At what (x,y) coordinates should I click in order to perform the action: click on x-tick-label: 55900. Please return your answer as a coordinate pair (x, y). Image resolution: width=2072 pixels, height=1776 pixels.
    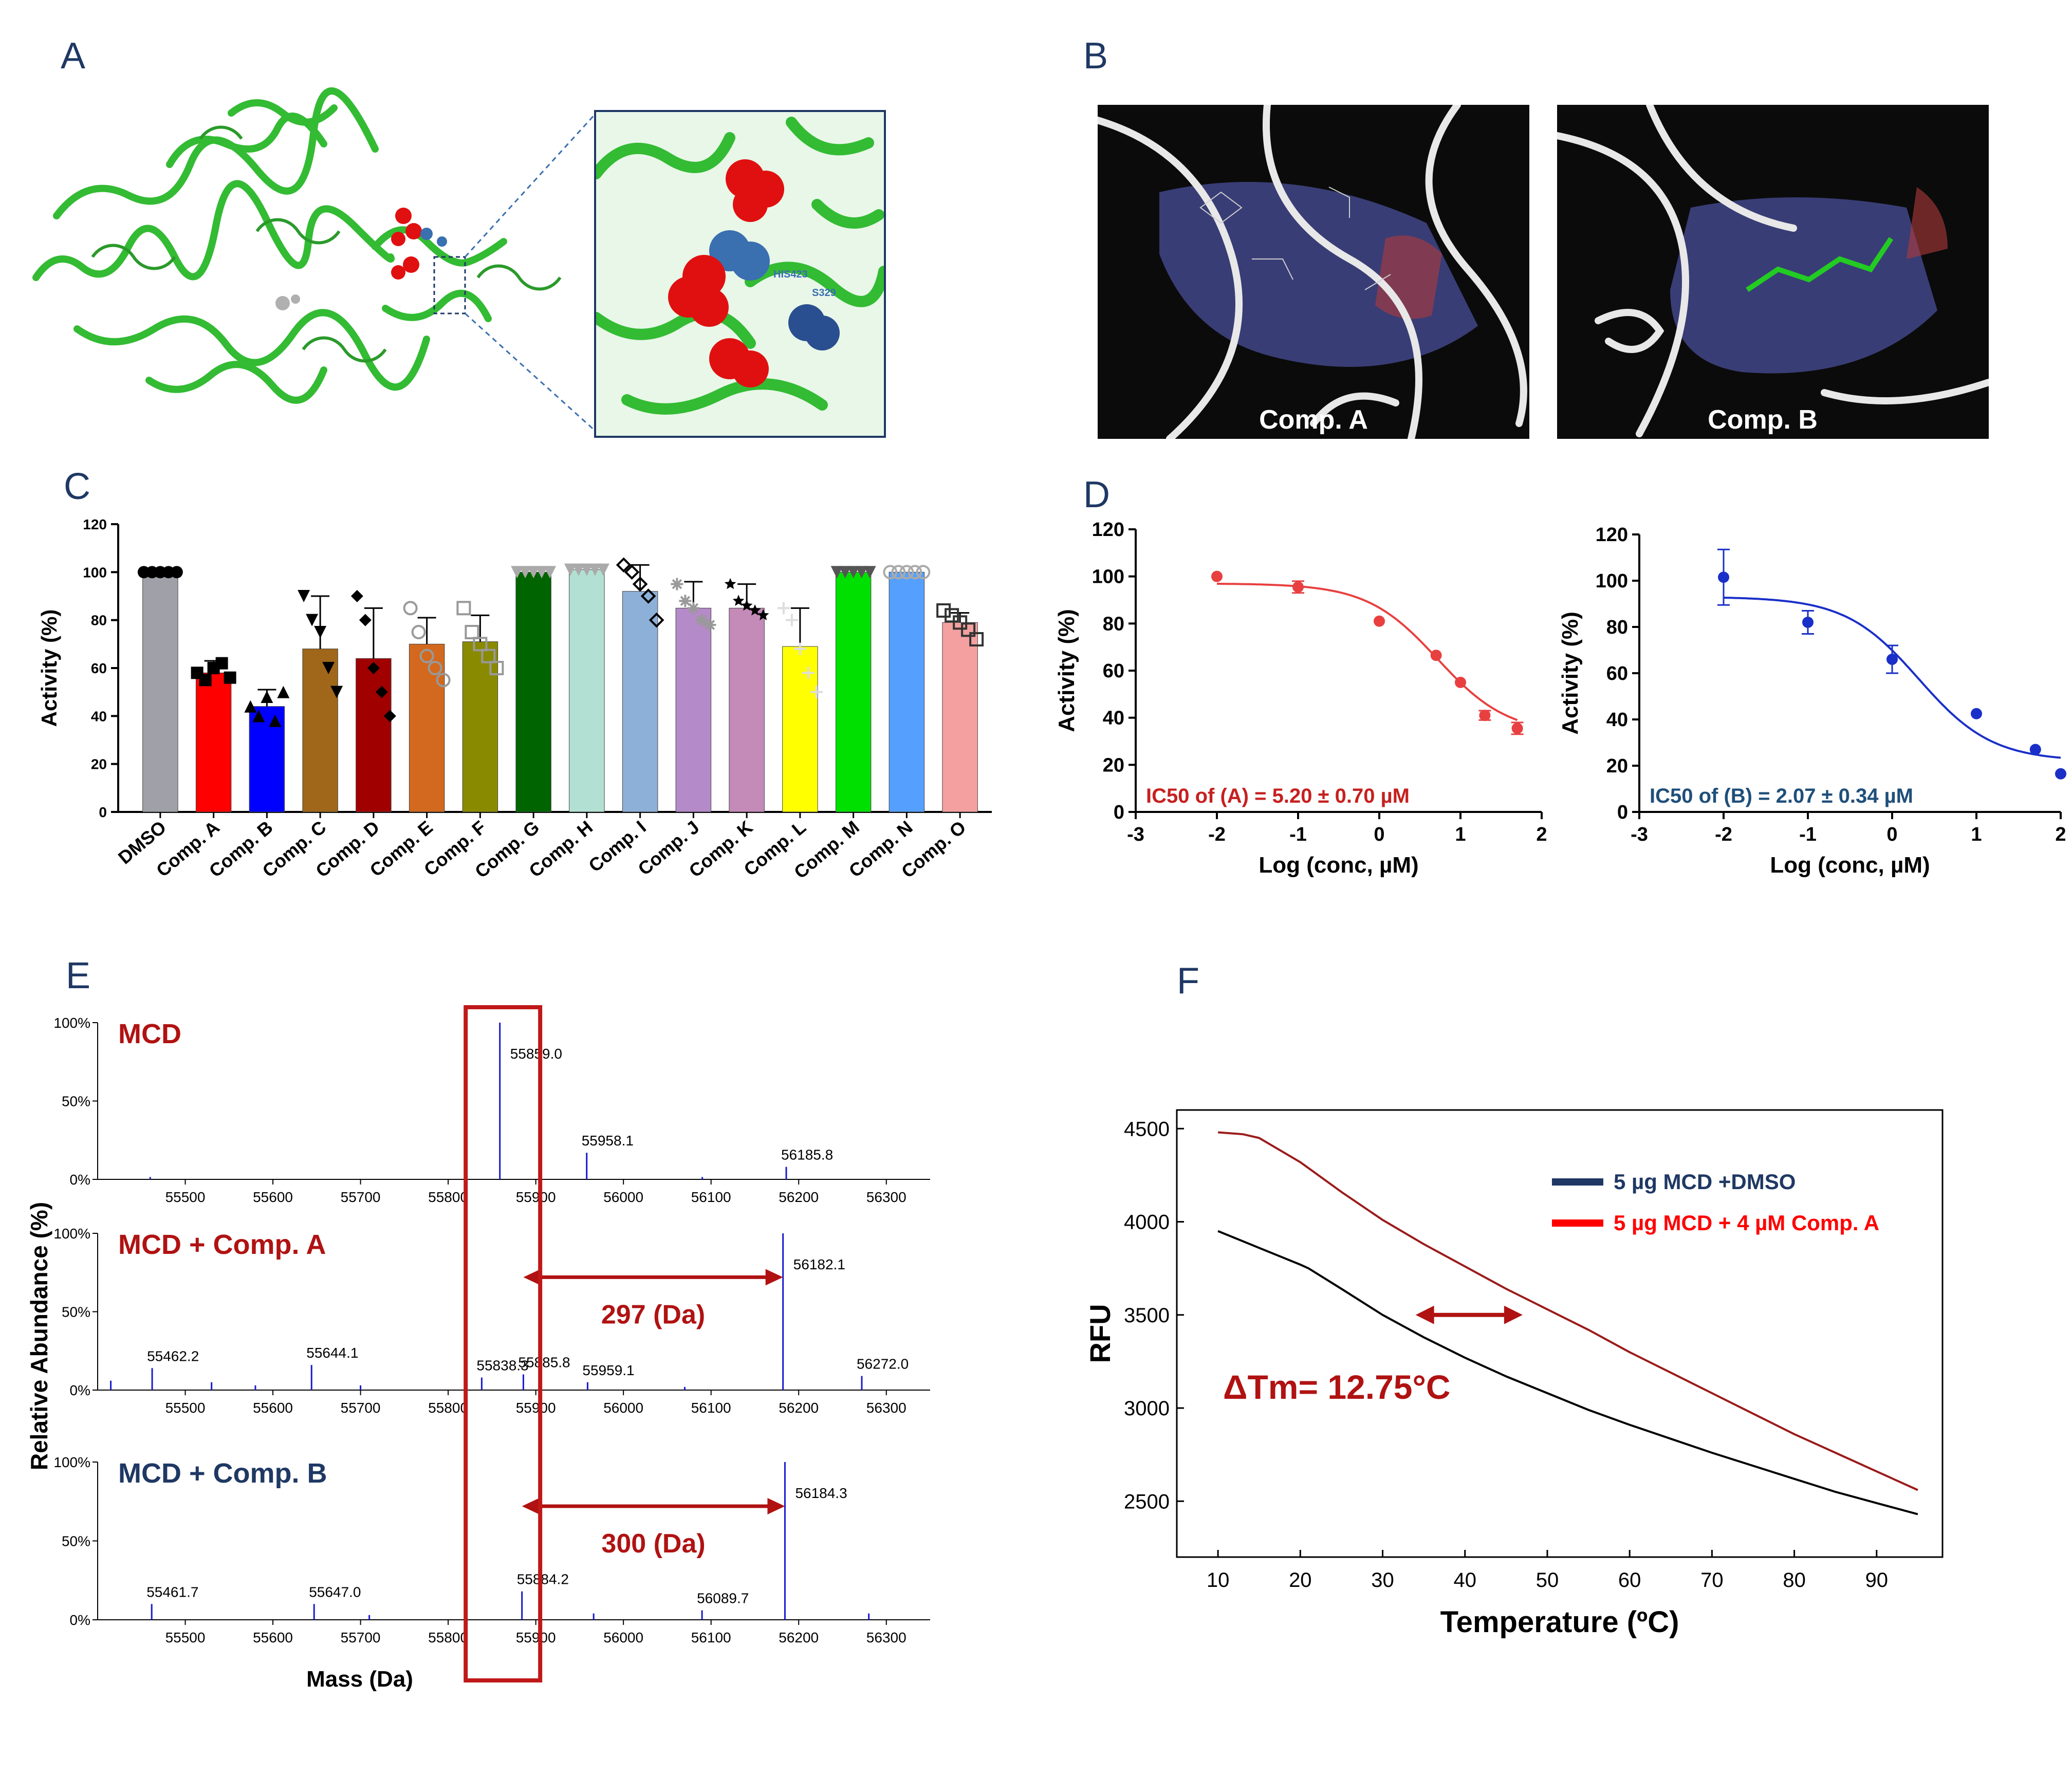
    Looking at the image, I should click on (536, 1197).